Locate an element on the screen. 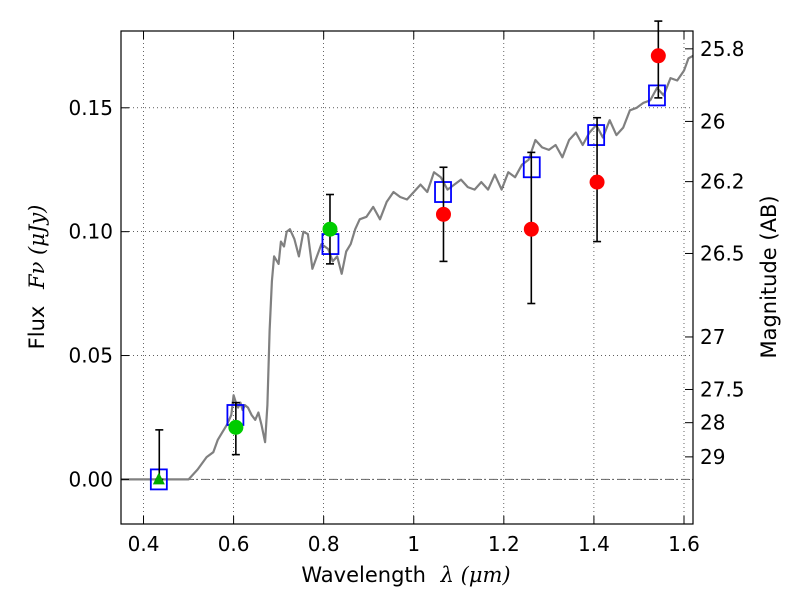 Image resolution: width=800 pixels, height=600 pixels. magnitude-tick-label: 25.8 is located at coordinates (722, 49).